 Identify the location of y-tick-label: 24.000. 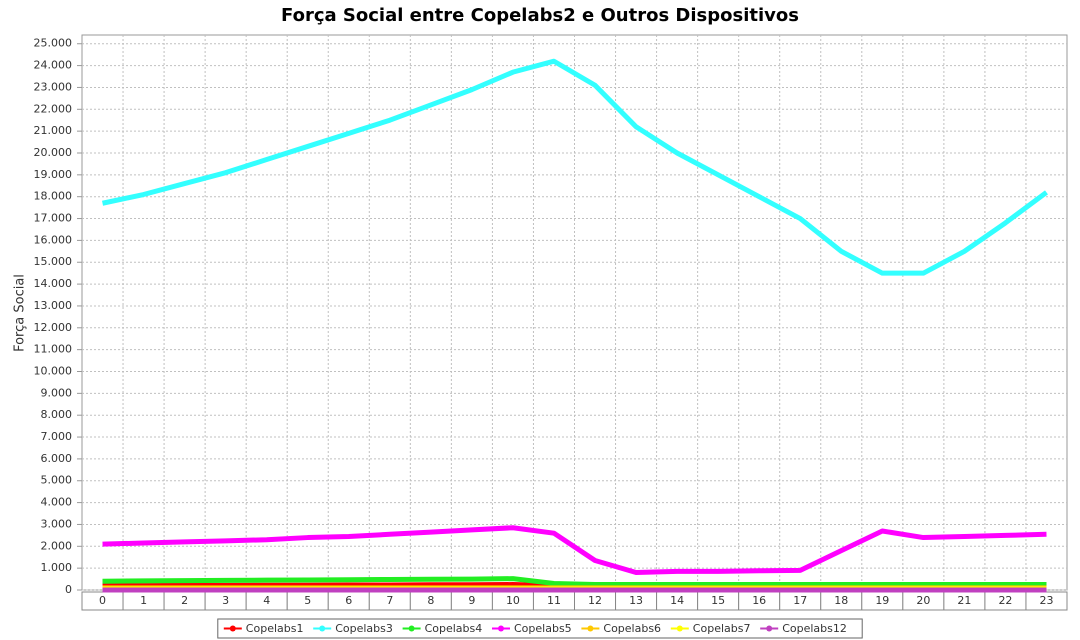
(53, 65).